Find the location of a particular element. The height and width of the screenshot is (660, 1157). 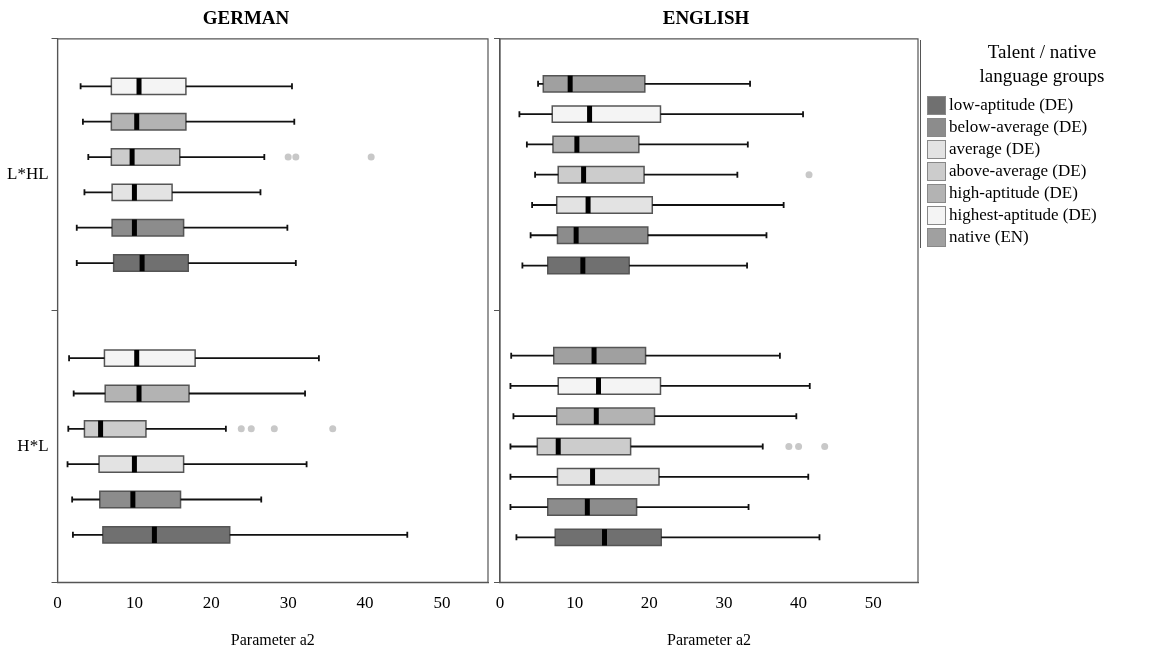

legend-label: average (DE) is located at coordinates (995, 149).